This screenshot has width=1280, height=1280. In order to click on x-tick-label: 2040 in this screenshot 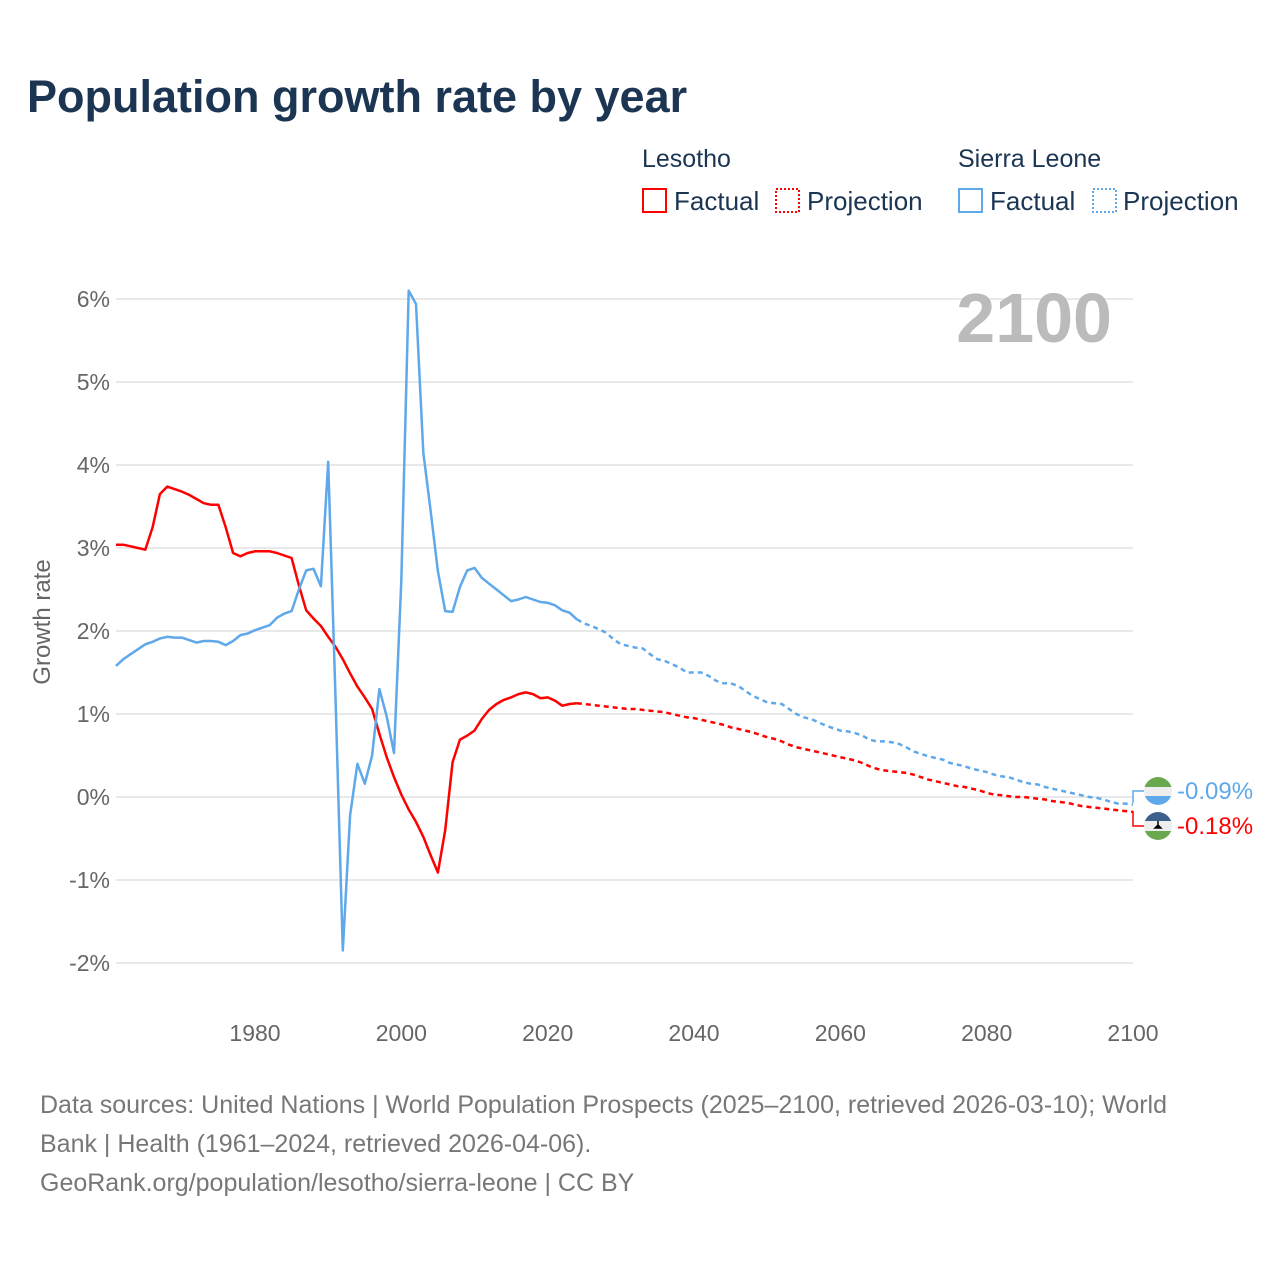, I will do `click(693, 1033)`.